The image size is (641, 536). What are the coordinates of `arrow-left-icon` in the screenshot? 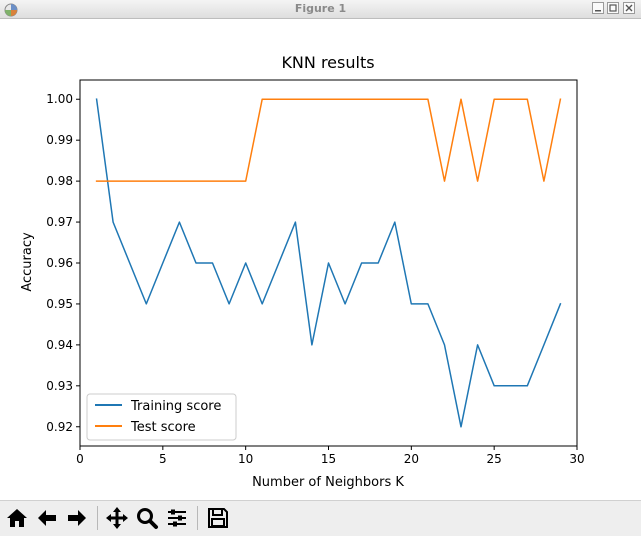 It's located at (47, 518).